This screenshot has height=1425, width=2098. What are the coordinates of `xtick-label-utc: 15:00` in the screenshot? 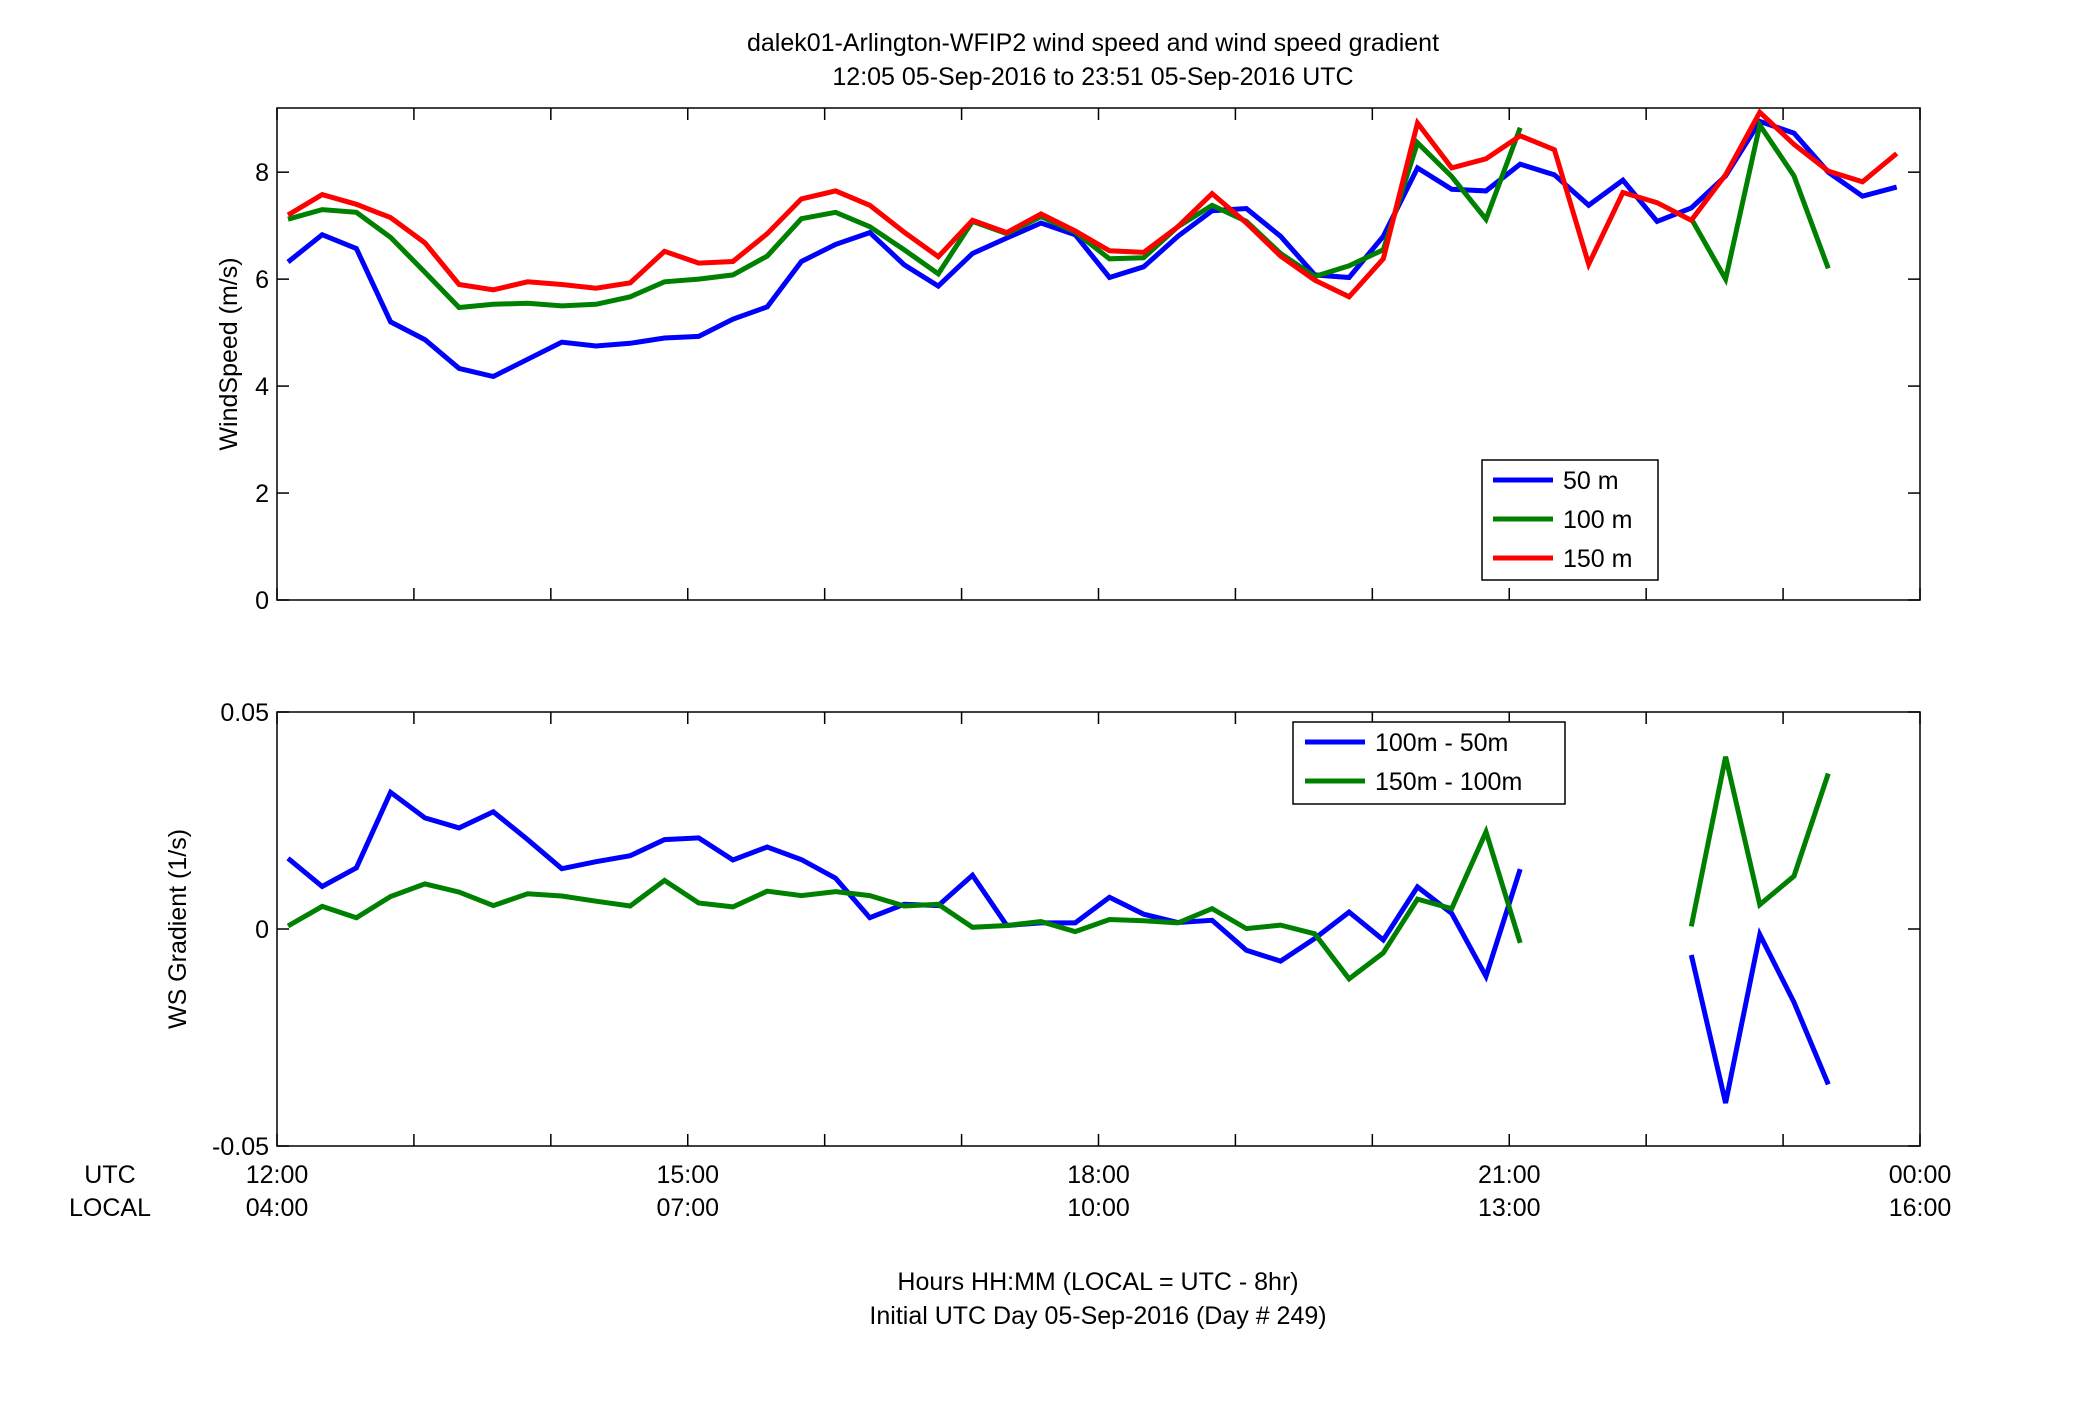 It's located at (687, 1175).